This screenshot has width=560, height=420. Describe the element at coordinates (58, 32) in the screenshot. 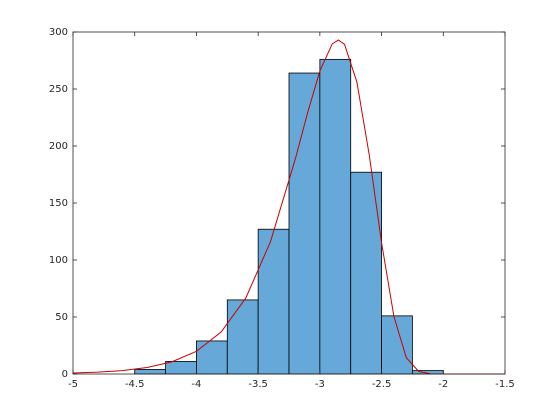

I see `y-tick-label: 300` at that location.